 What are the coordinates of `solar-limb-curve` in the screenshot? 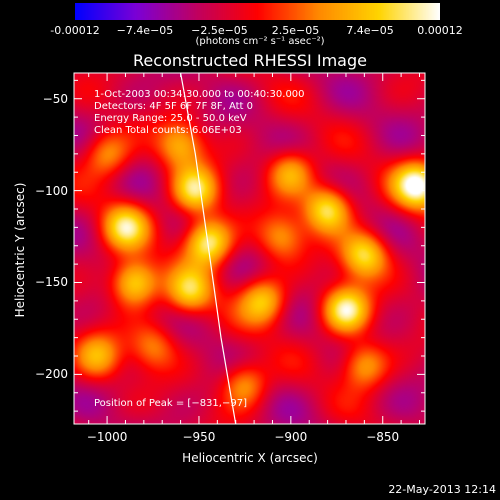 It's located at (208, 248).